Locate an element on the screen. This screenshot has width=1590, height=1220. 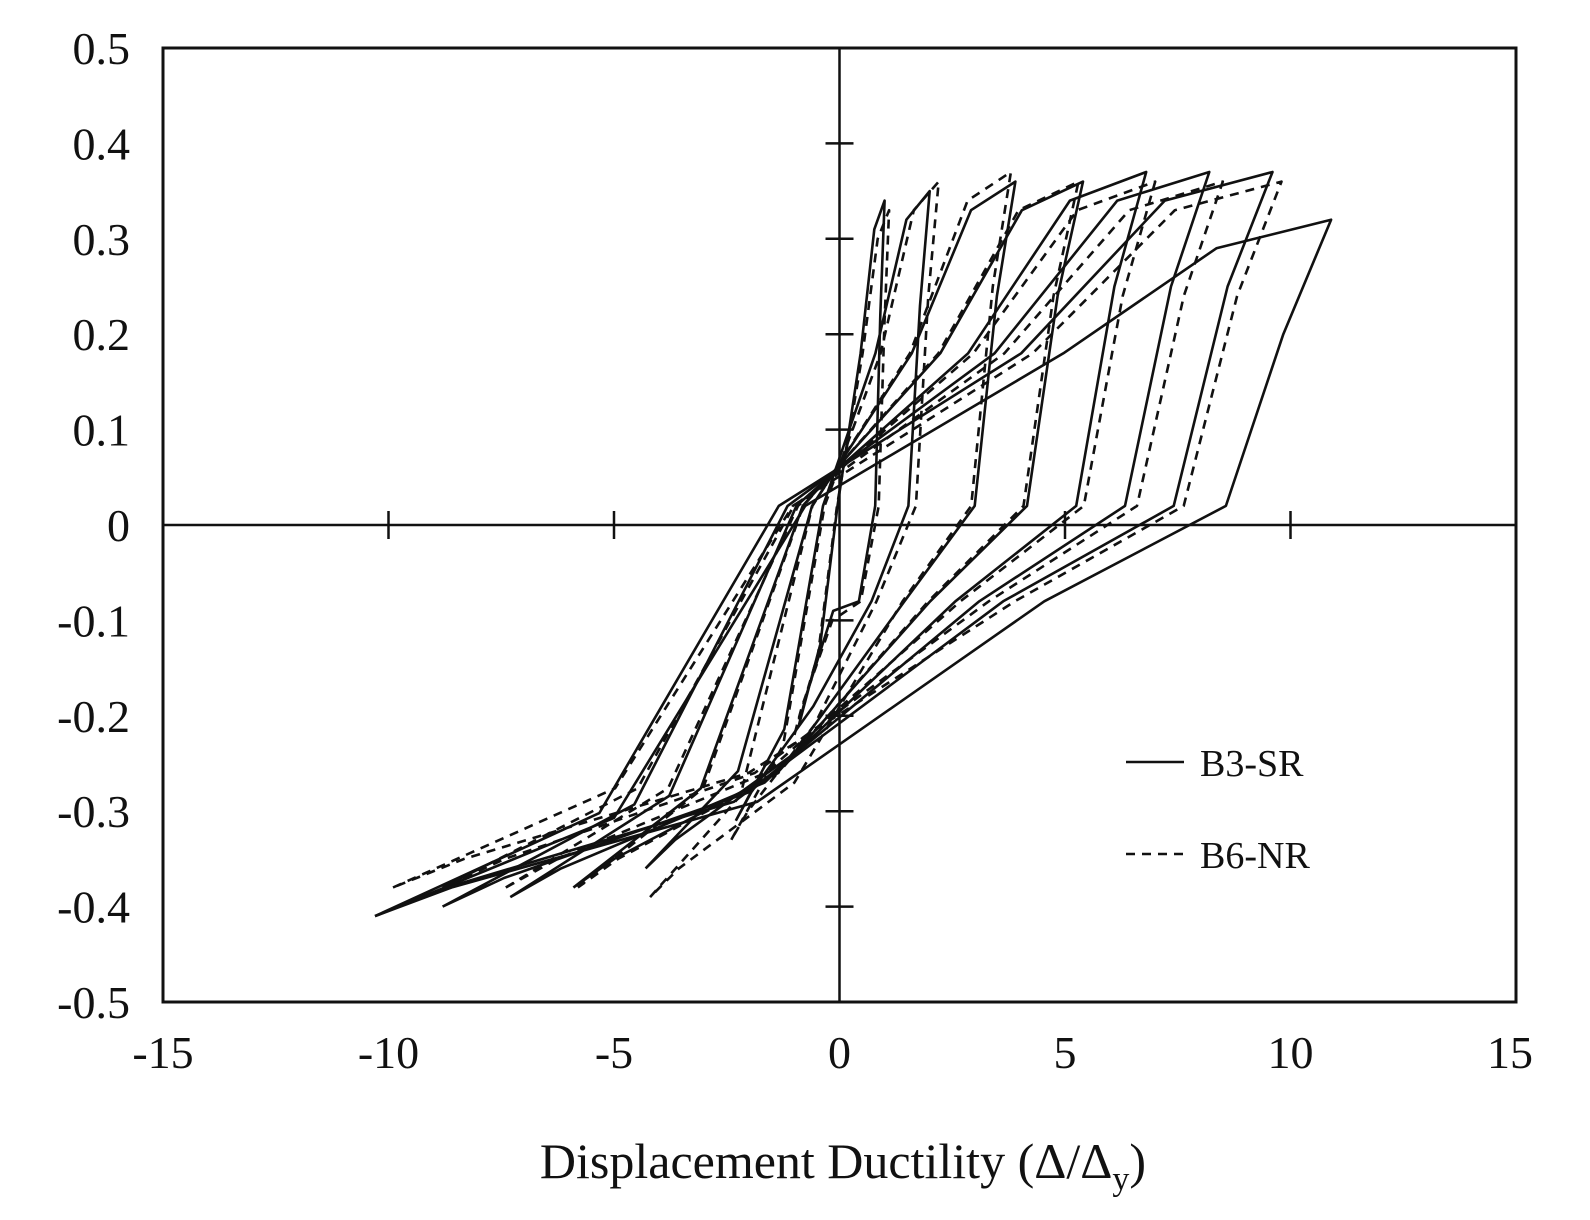
x-tick-label: -5 is located at coordinates (614, 1052).